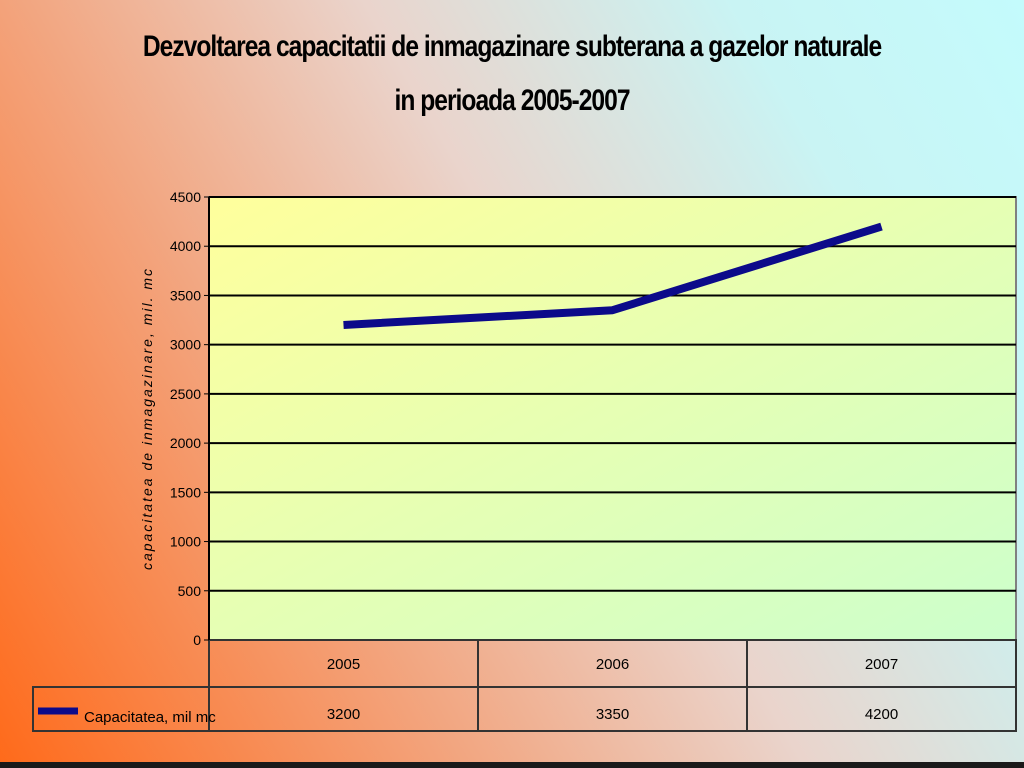 The width and height of the screenshot is (1024, 768). What do you see at coordinates (512, 765) in the screenshot?
I see `slide-bottom-border` at bounding box center [512, 765].